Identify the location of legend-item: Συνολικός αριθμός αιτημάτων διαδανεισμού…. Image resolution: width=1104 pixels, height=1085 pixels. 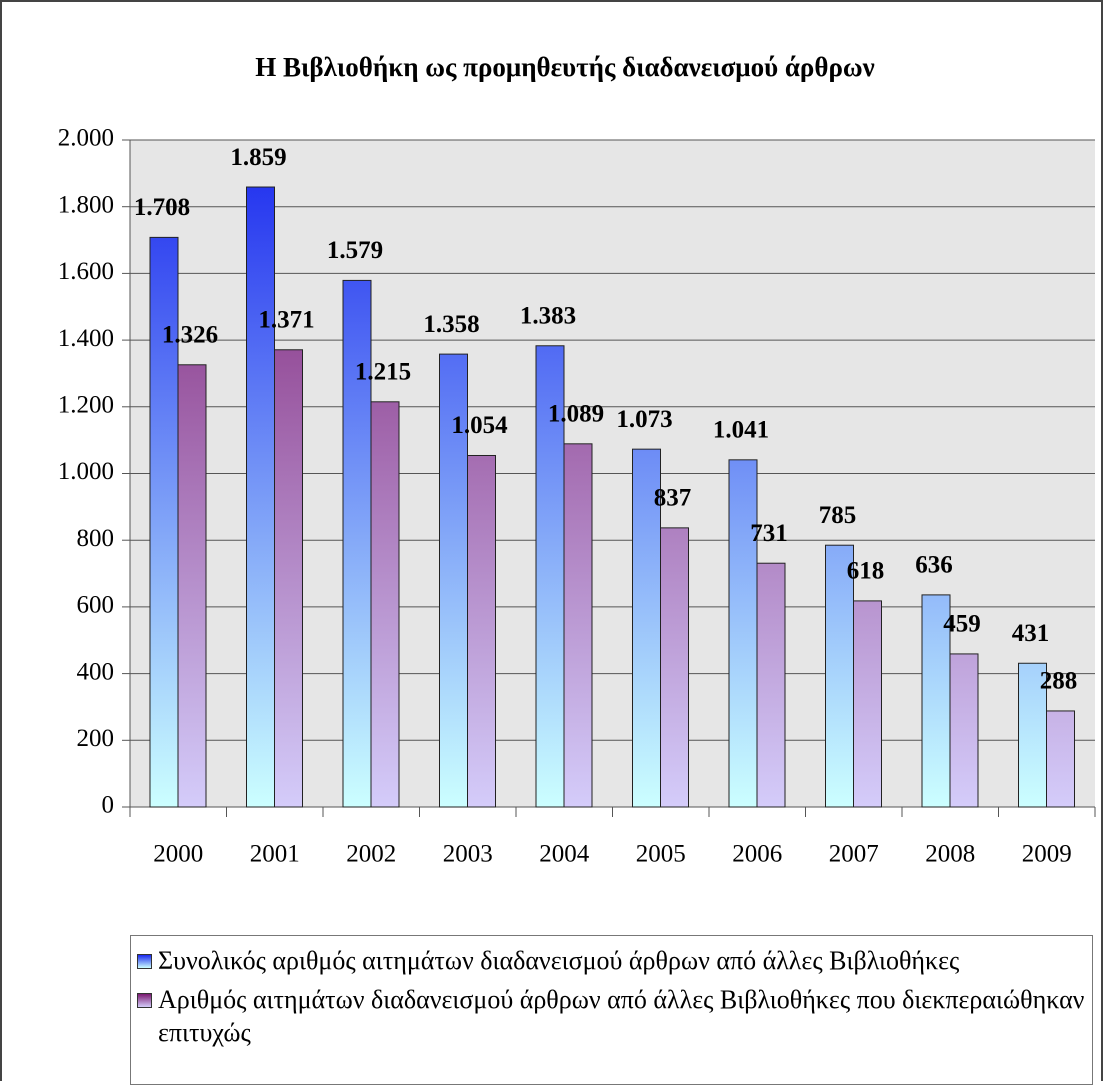
(611, 960).